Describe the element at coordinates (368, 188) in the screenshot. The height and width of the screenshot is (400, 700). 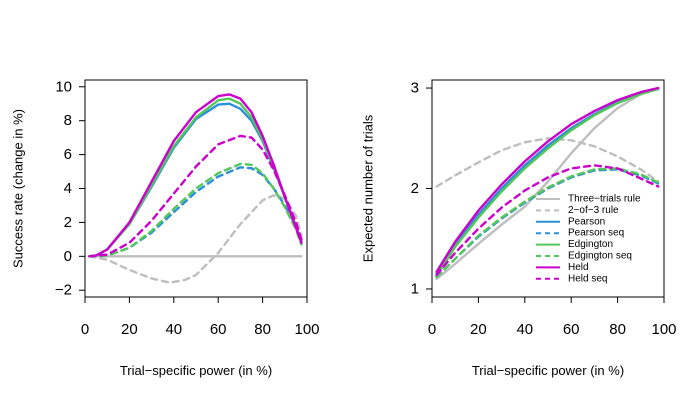
I see `y-axis-title: Expected number of trials` at that location.